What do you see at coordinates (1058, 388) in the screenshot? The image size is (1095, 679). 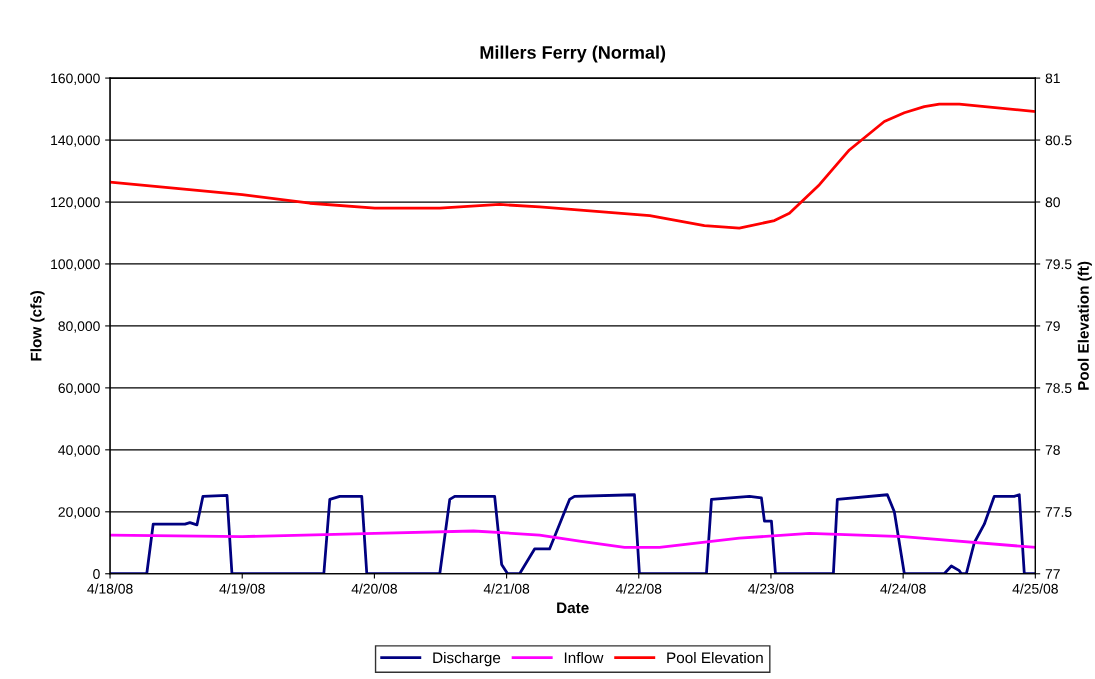 I see `y2-tick-label: 78.5` at bounding box center [1058, 388].